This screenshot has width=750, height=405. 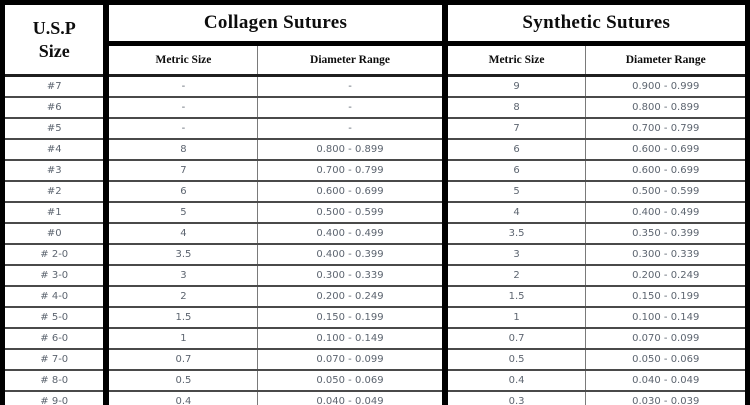 What do you see at coordinates (375, 129) in the screenshot?
I see `table-row: #5 - - 7 0.700 - 0.799` at bounding box center [375, 129].